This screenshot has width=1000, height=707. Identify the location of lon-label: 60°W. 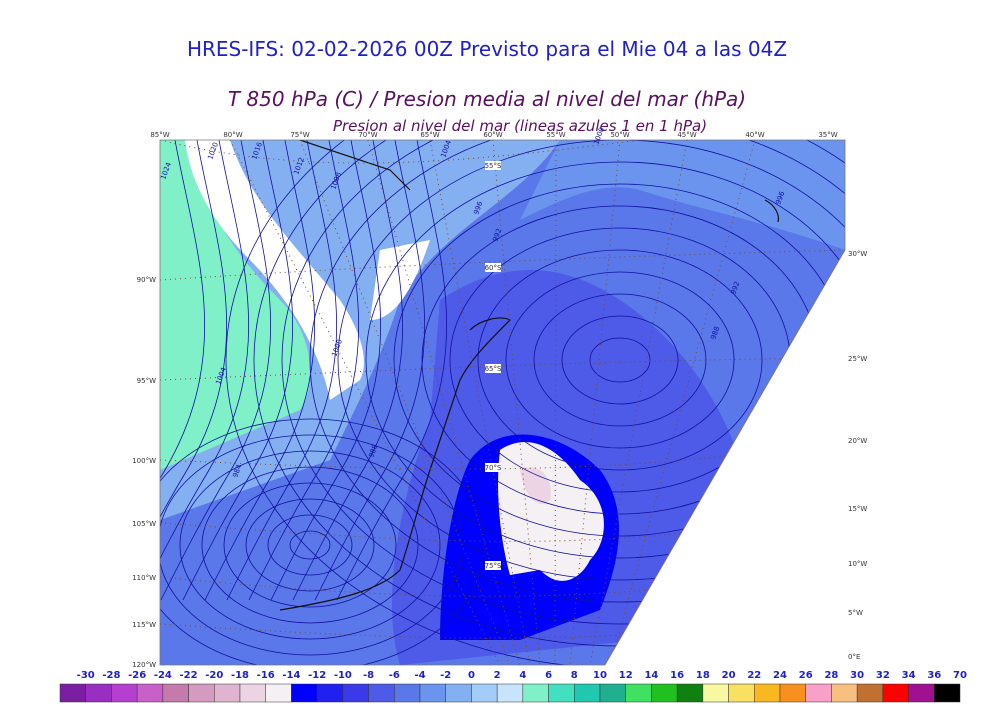
(492, 135).